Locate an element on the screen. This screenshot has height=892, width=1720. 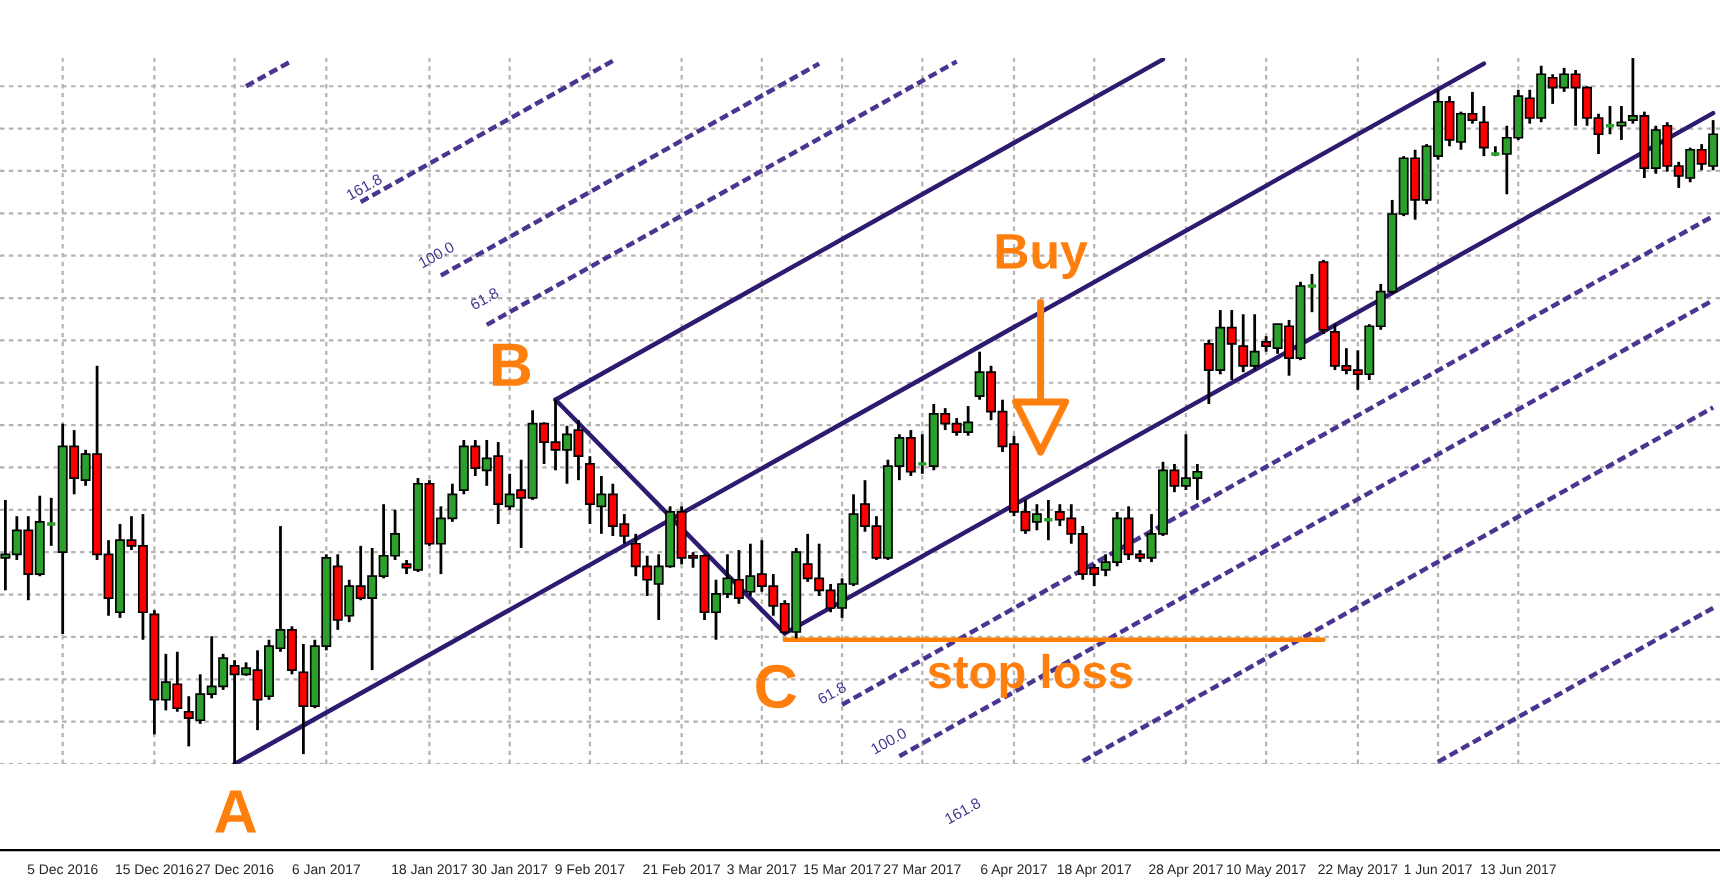
annotation: A is located at coordinates (236, 811).